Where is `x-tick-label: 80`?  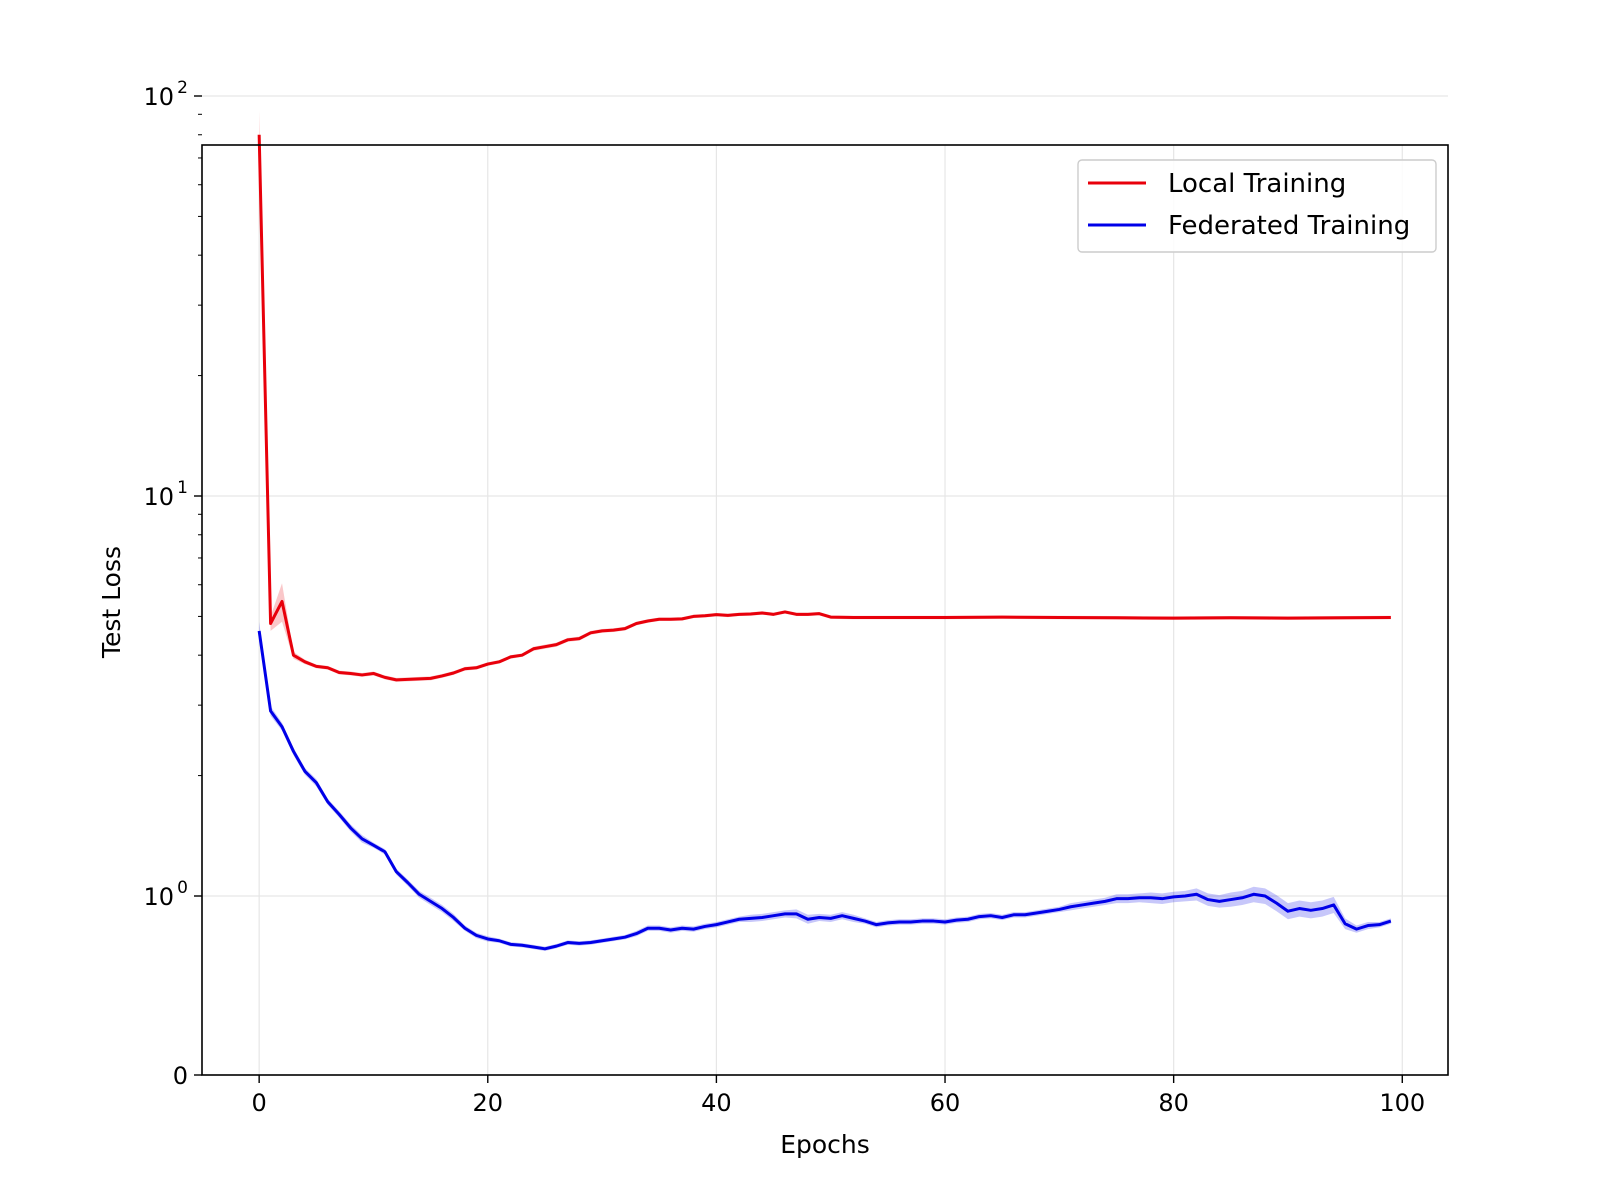
x-tick-label: 80 is located at coordinates (1173, 1103).